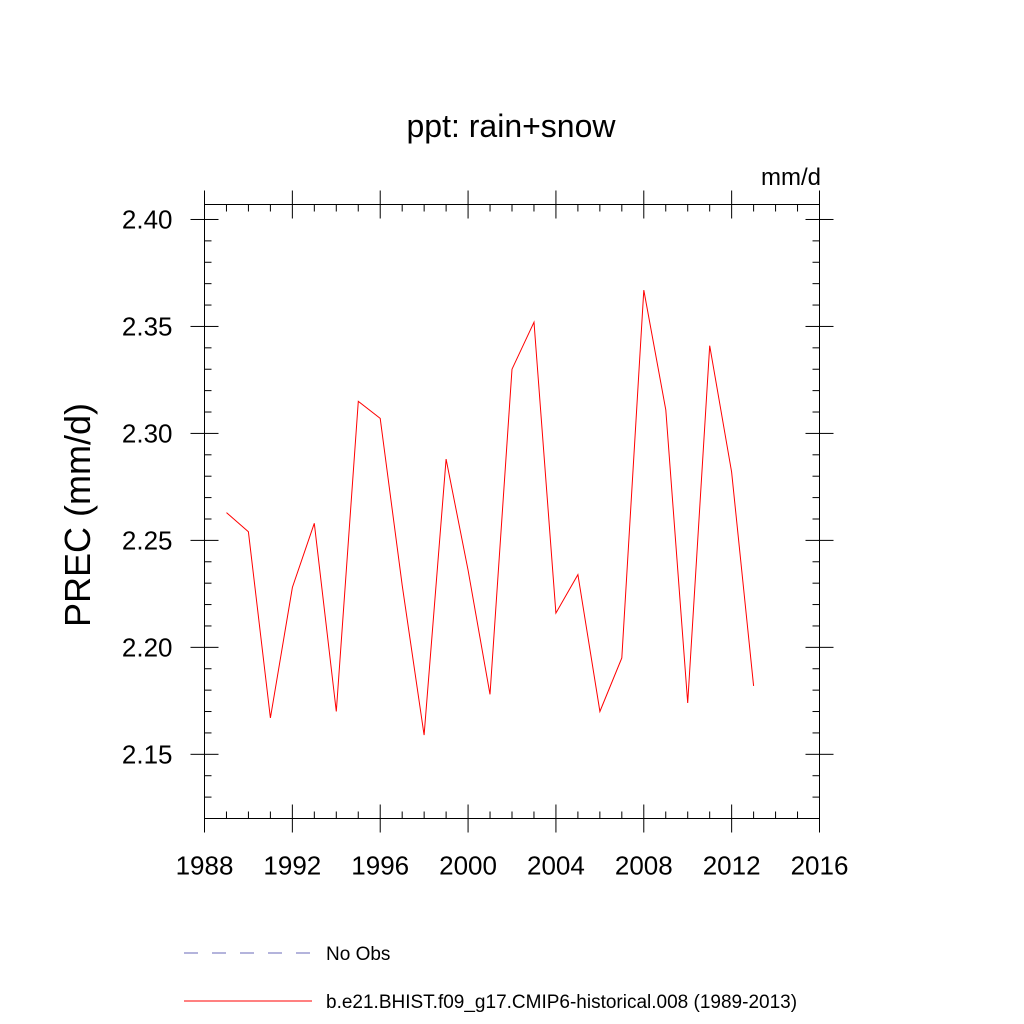 Image resolution: width=1024 pixels, height=1024 pixels. Describe the element at coordinates (468, 866) in the screenshot. I see `x-tick-label: 2000` at that location.